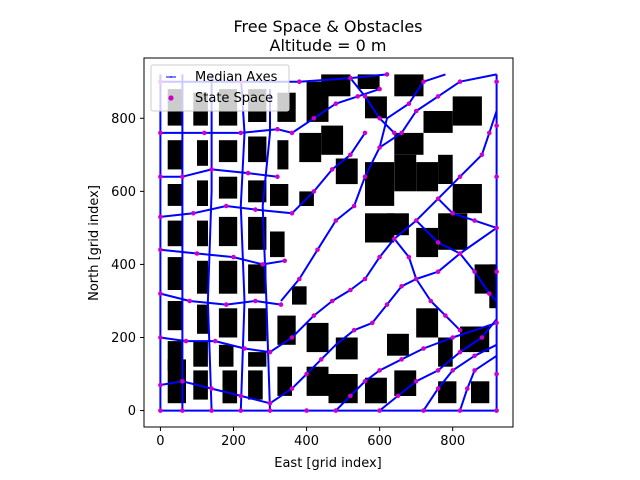 Image resolution: width=640 pixels, height=480 pixels. What do you see at coordinates (328, 463) in the screenshot?
I see `x-axis-label: East [grid index]` at bounding box center [328, 463].